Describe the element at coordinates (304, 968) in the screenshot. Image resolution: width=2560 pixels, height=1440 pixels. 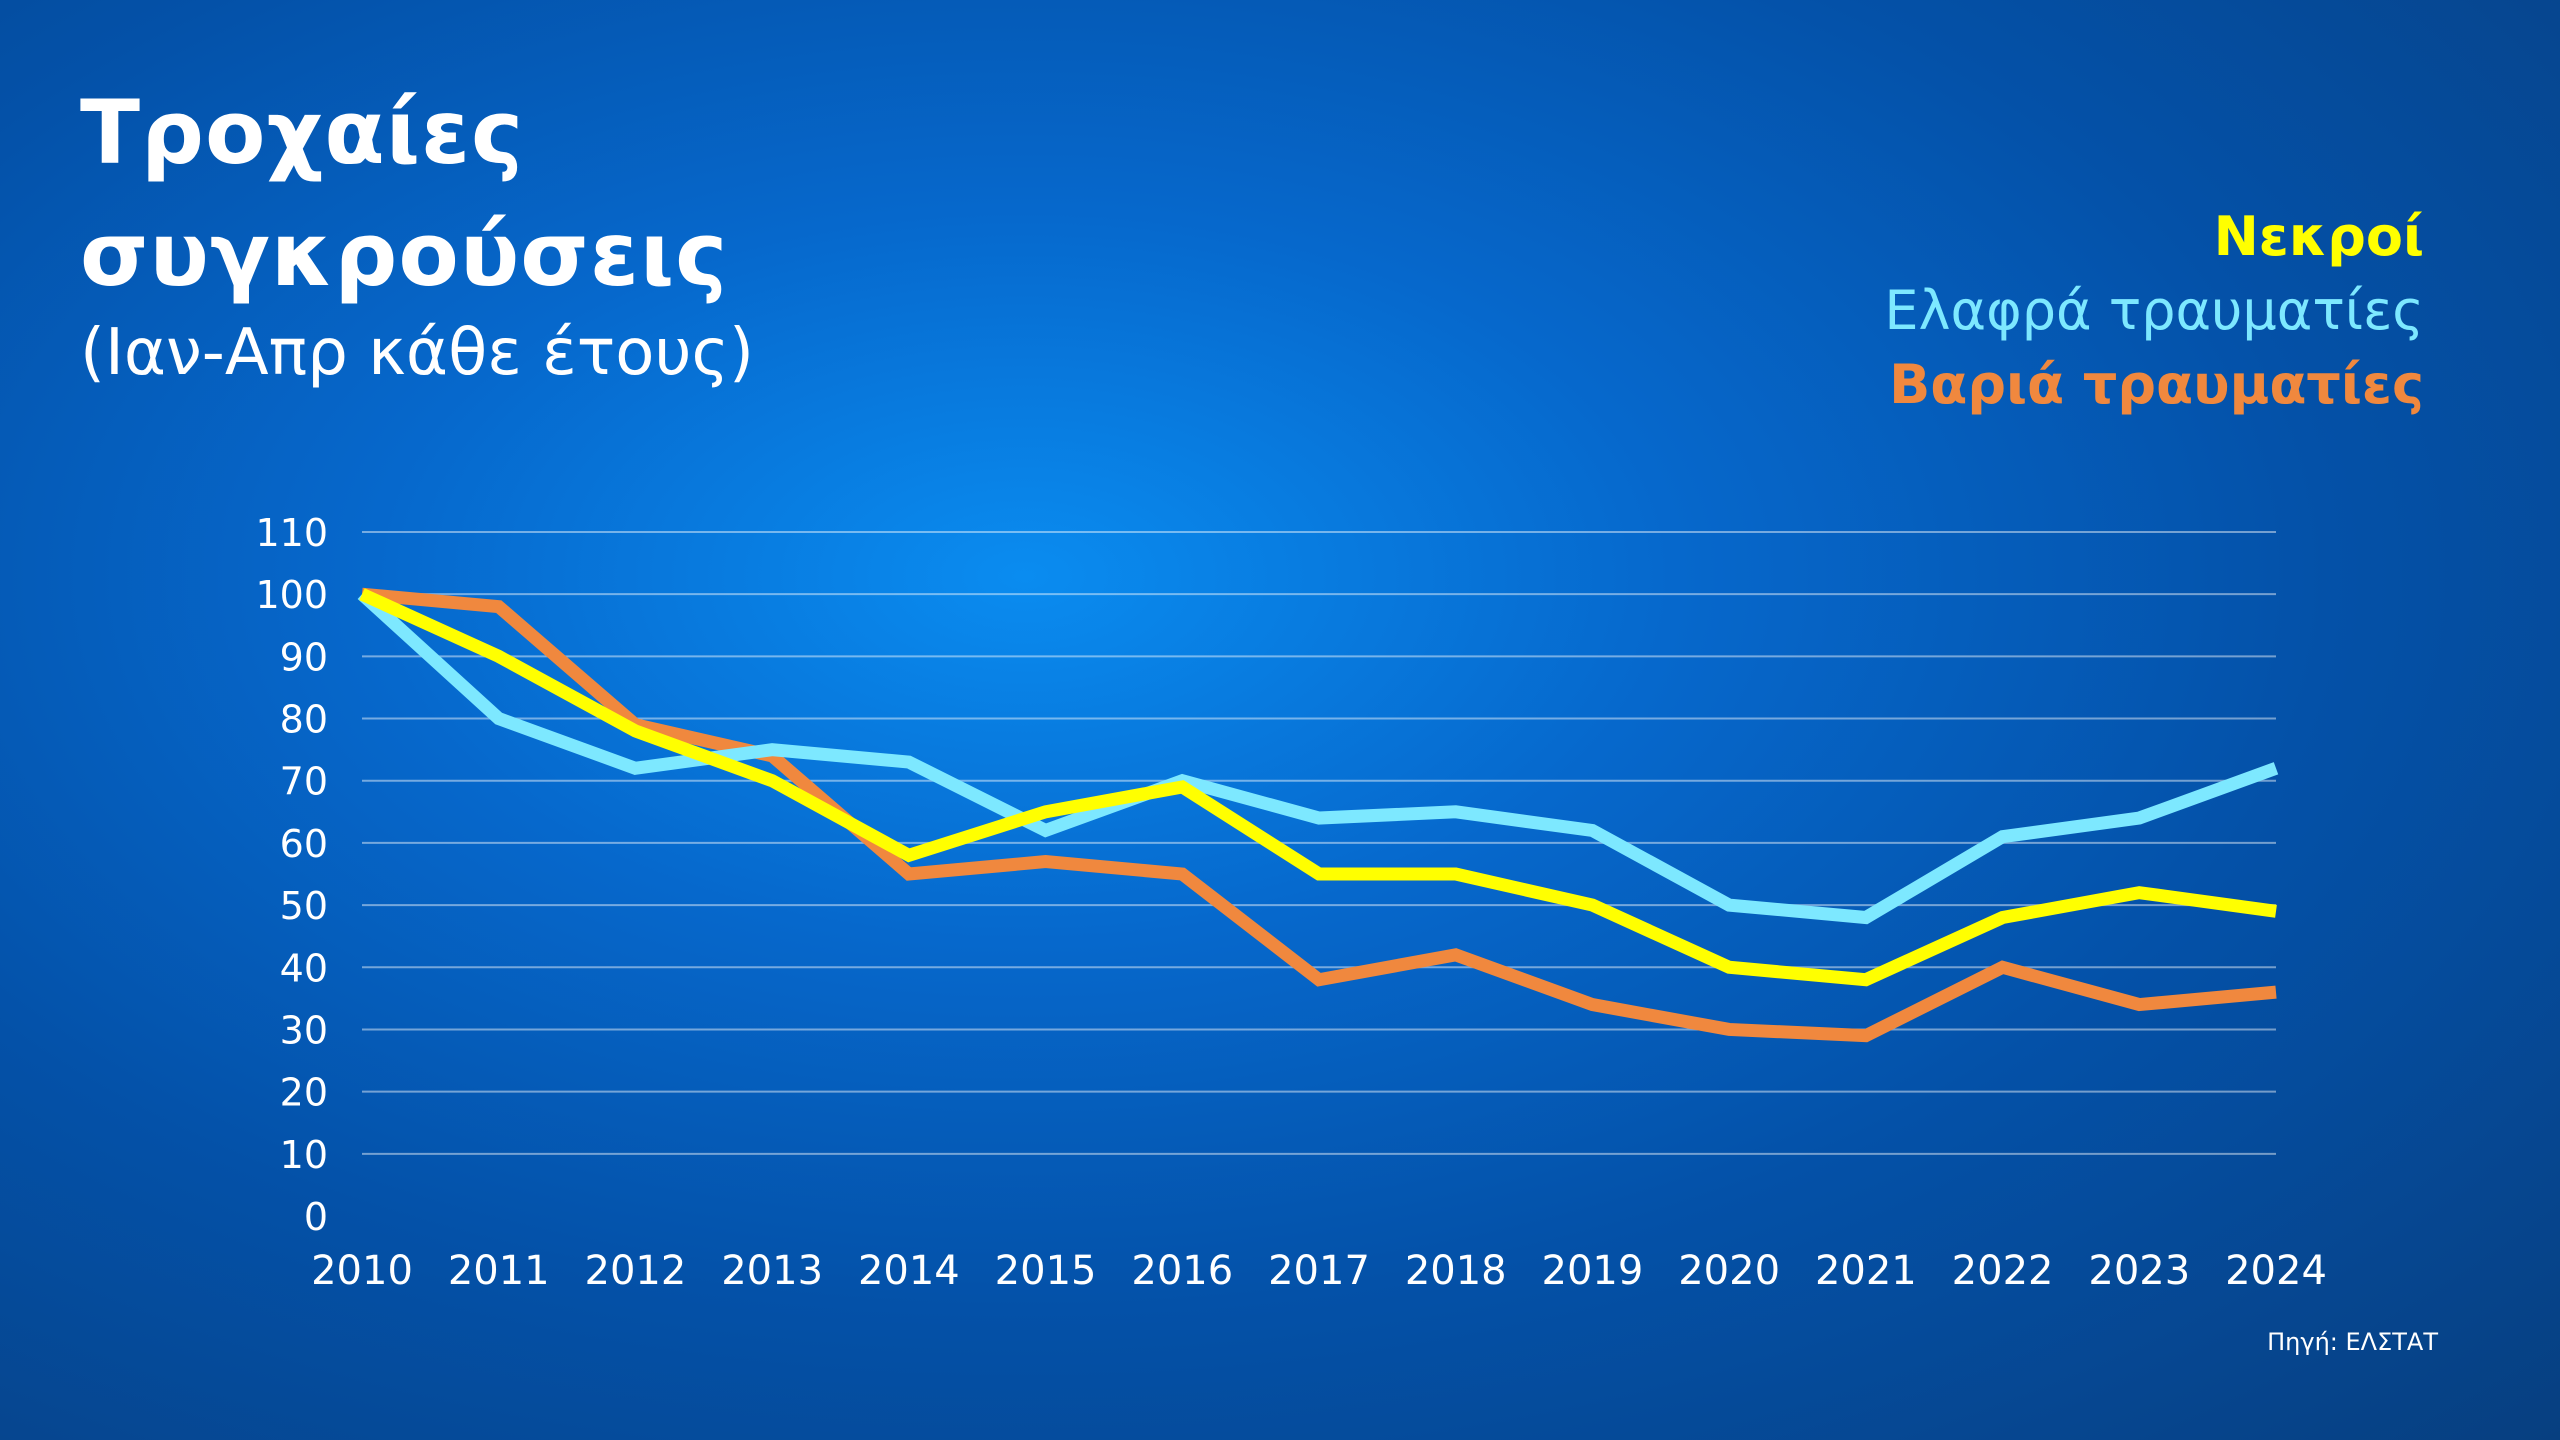
I see `y-tick-label-40: 40` at that location.